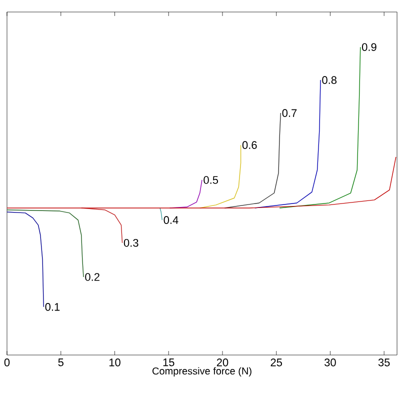 This screenshot has height=398, width=398. Describe the element at coordinates (202, 372) in the screenshot. I see `x-axis-title: Compressive force (N)` at that location.